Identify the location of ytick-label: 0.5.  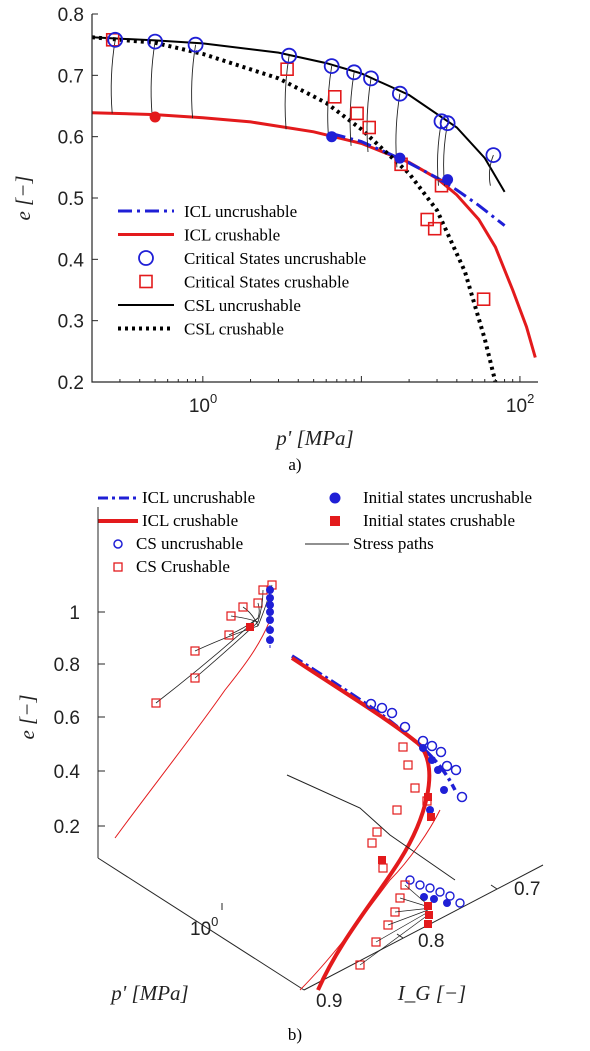
(71, 199).